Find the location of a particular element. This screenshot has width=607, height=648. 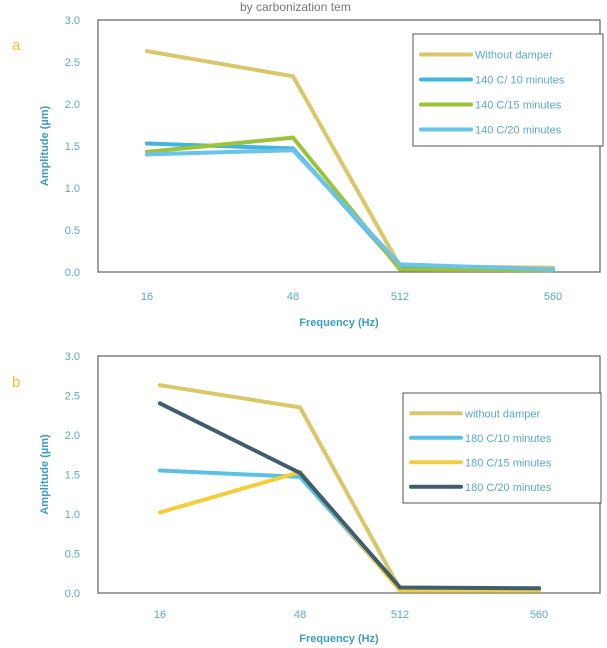

legend-entry-label: 180 C/20 minutes is located at coordinates (508, 488).